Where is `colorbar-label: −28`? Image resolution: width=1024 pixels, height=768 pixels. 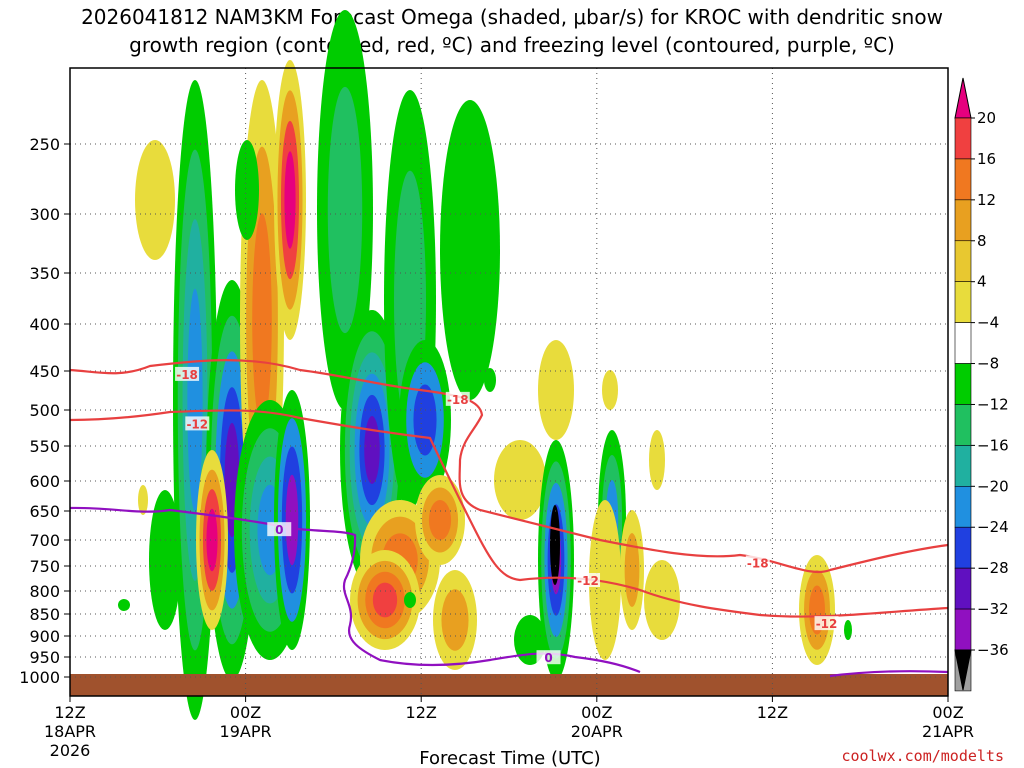 colorbar-label: −28 is located at coordinates (993, 568).